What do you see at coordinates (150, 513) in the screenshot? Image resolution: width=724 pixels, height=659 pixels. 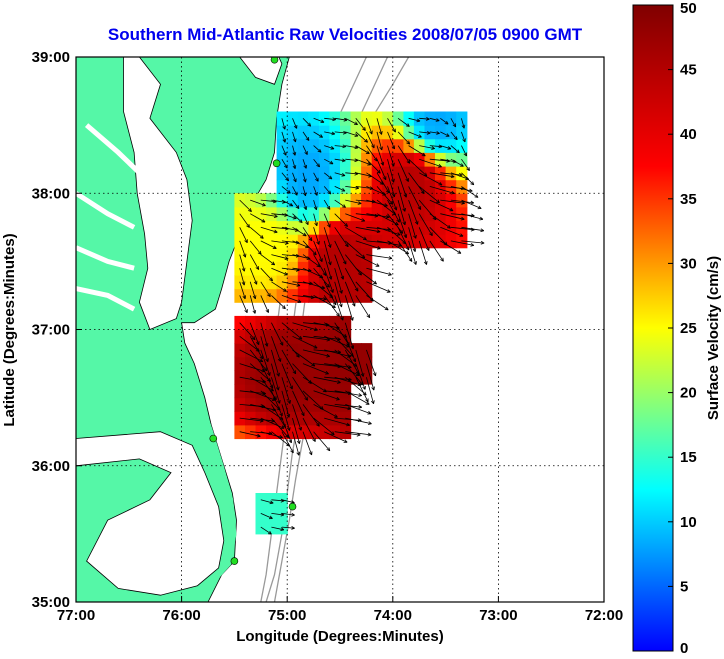 I see `pamlico-sound` at bounding box center [150, 513].